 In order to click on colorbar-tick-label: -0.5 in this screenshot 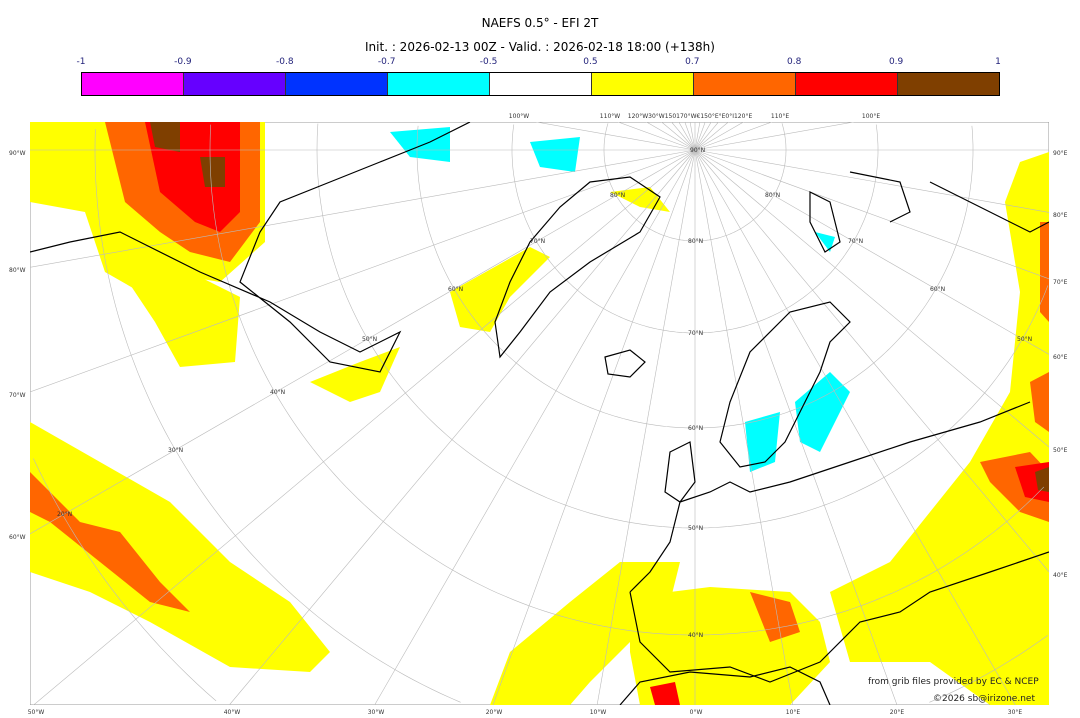, I will do `click(488, 62)`.